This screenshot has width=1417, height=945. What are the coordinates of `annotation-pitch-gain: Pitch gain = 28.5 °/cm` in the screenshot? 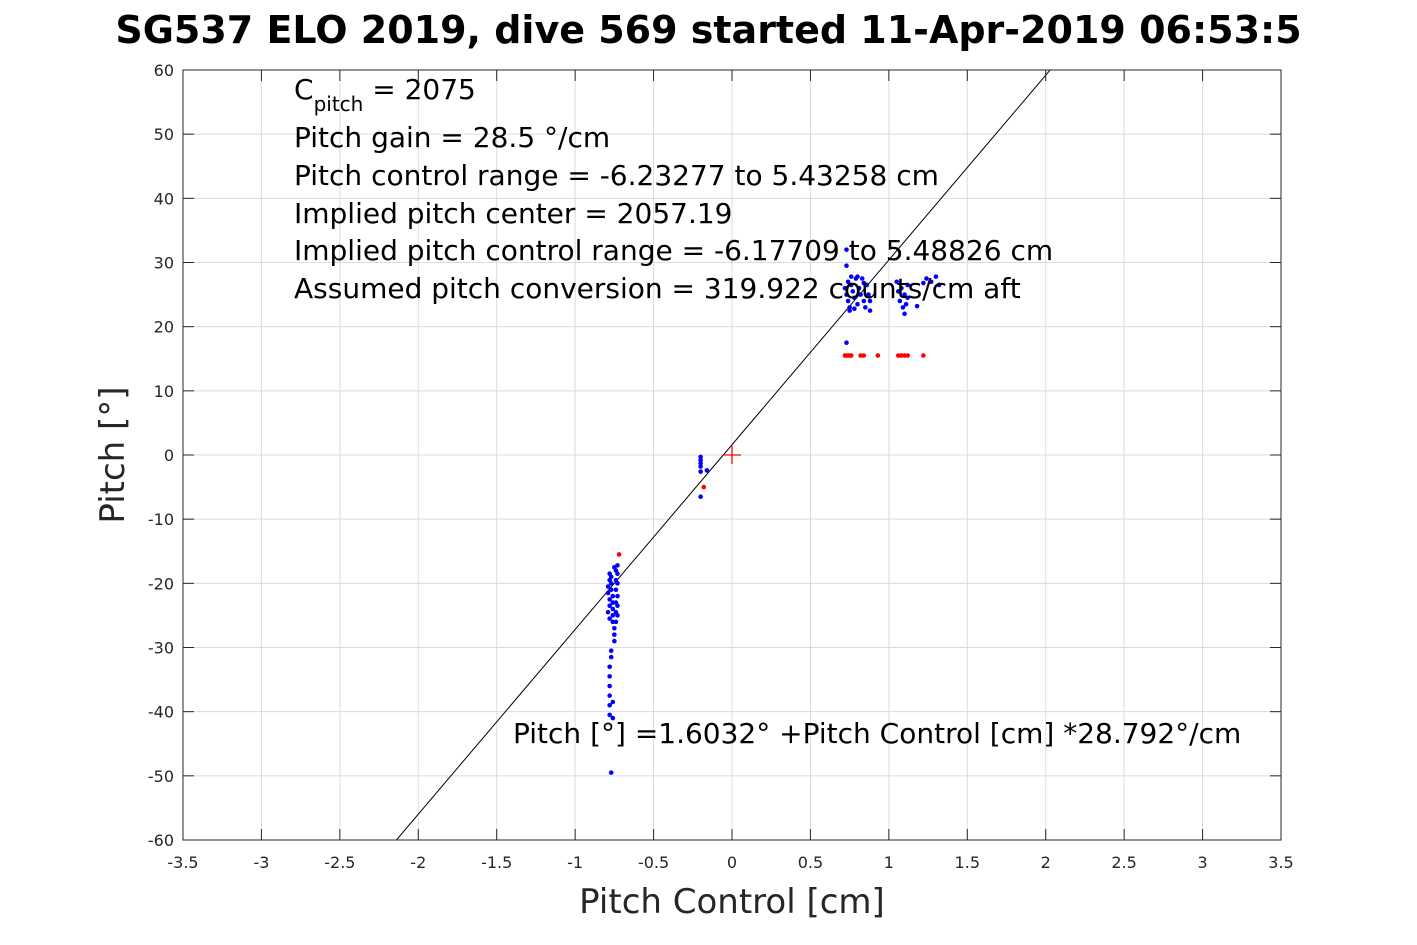 It's located at (452, 137).